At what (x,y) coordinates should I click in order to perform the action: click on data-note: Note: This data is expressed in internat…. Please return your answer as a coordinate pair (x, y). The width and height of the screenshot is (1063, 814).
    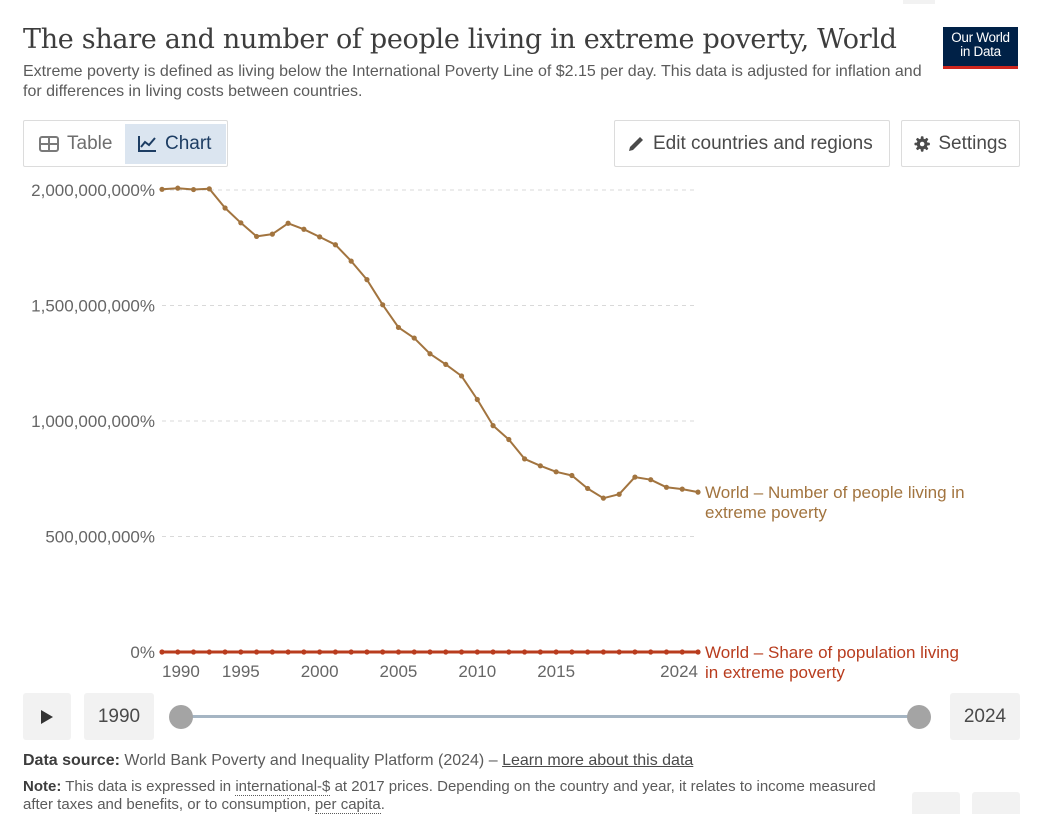
    Looking at the image, I should click on (463, 796).